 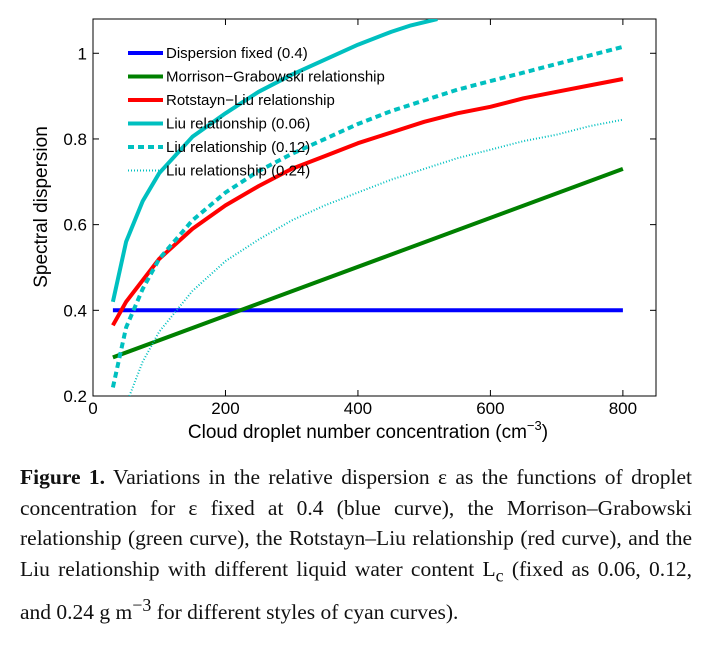 I want to click on x-axis-title-sup: −3, so click(x=534, y=425).